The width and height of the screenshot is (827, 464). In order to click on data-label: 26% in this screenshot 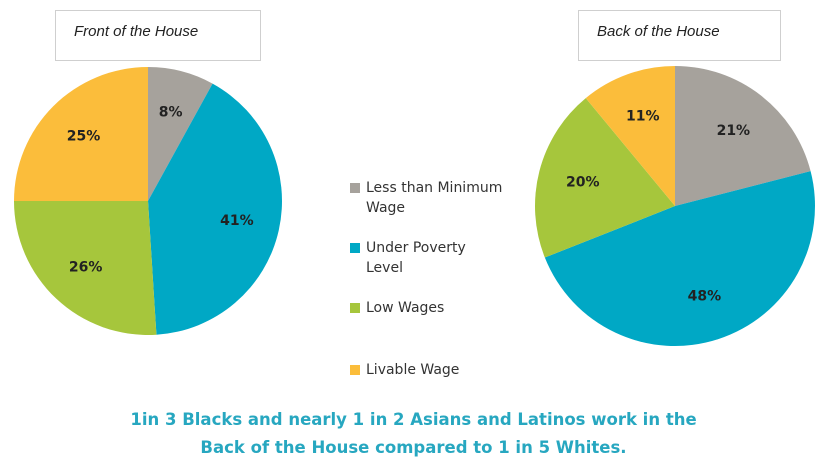, I will do `click(86, 267)`.